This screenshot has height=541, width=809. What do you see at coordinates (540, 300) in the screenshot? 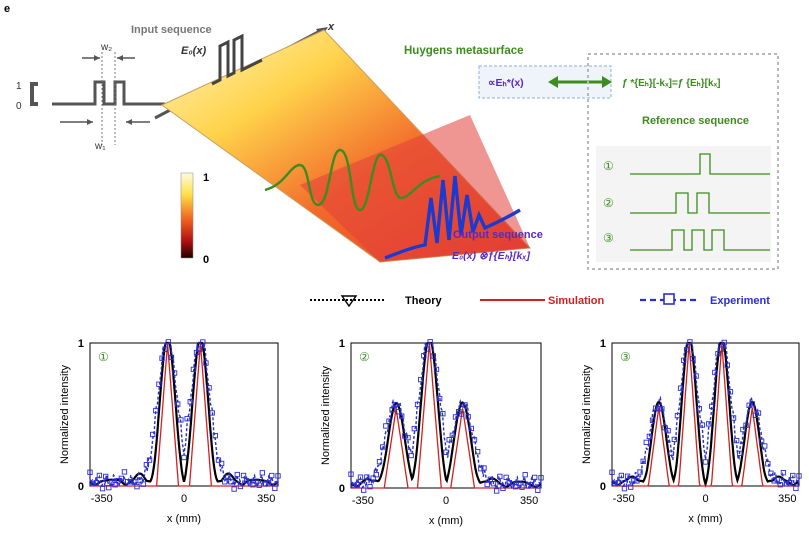
I see `legend: Theory Simulation Experiment` at bounding box center [540, 300].